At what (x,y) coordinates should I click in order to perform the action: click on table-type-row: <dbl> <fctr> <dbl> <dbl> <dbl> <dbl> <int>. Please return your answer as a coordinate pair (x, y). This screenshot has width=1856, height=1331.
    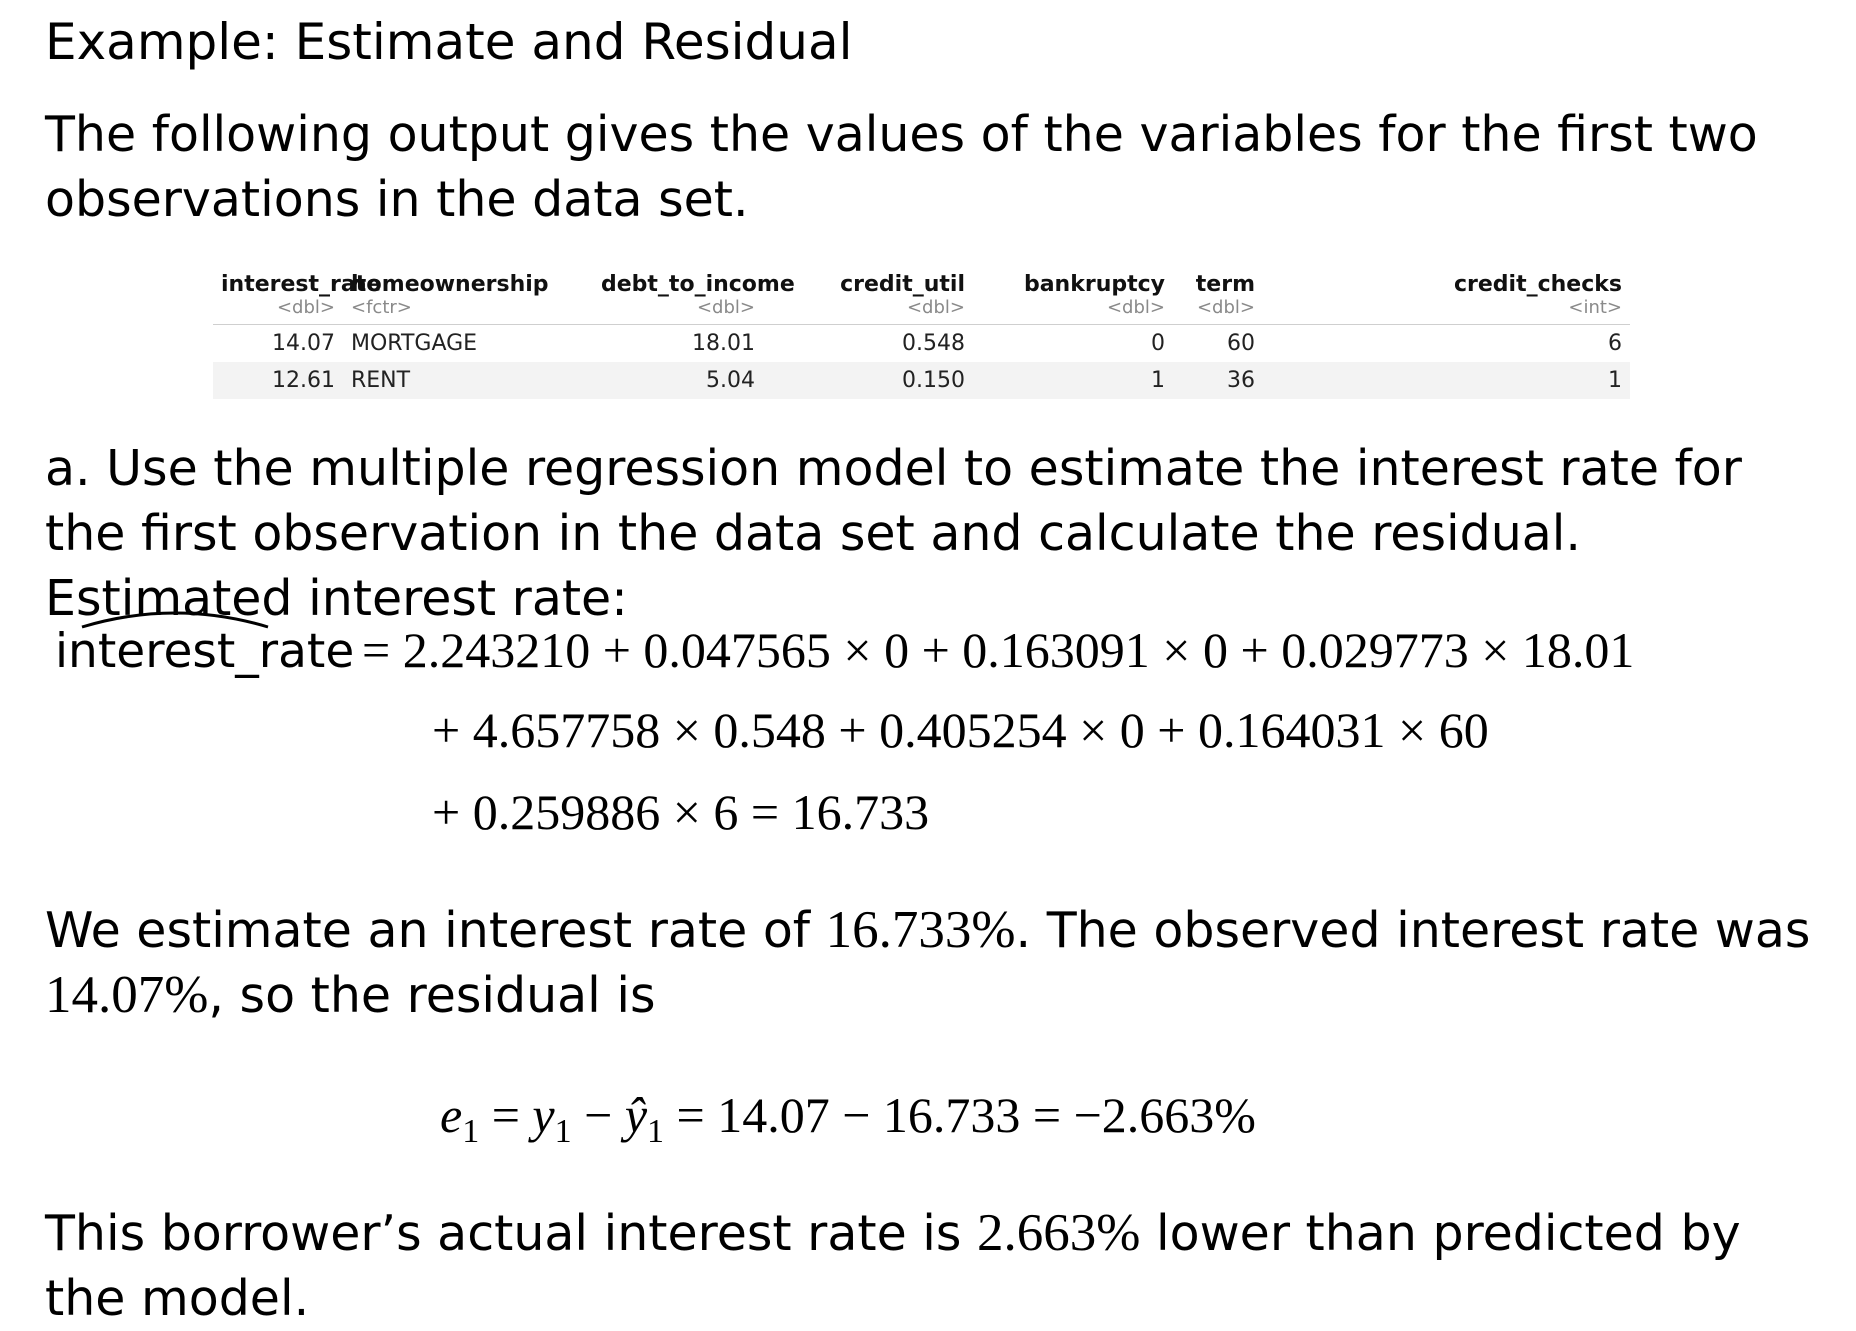
    Looking at the image, I should click on (921, 311).